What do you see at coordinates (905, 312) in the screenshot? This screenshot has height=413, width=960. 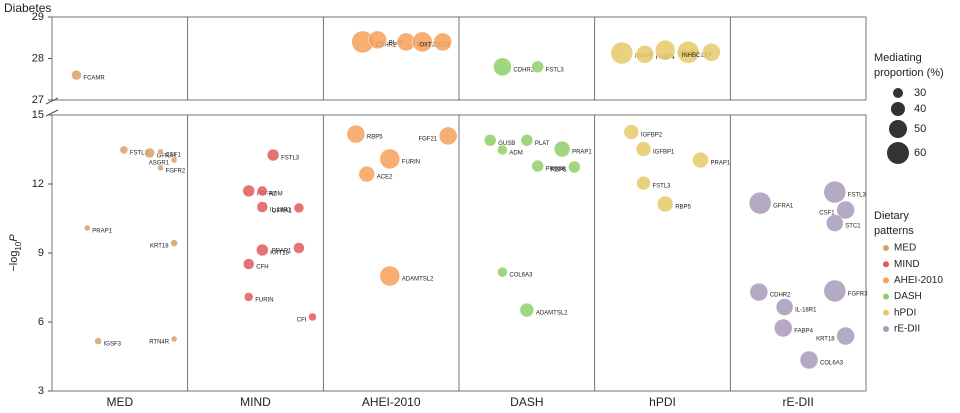 I see `legend-label: hPDI` at bounding box center [905, 312].